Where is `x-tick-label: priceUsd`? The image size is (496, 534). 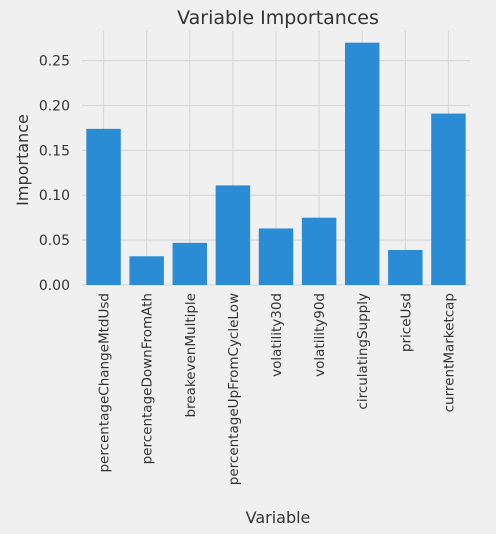
x-tick-label: priceUsd is located at coordinates (406, 322).